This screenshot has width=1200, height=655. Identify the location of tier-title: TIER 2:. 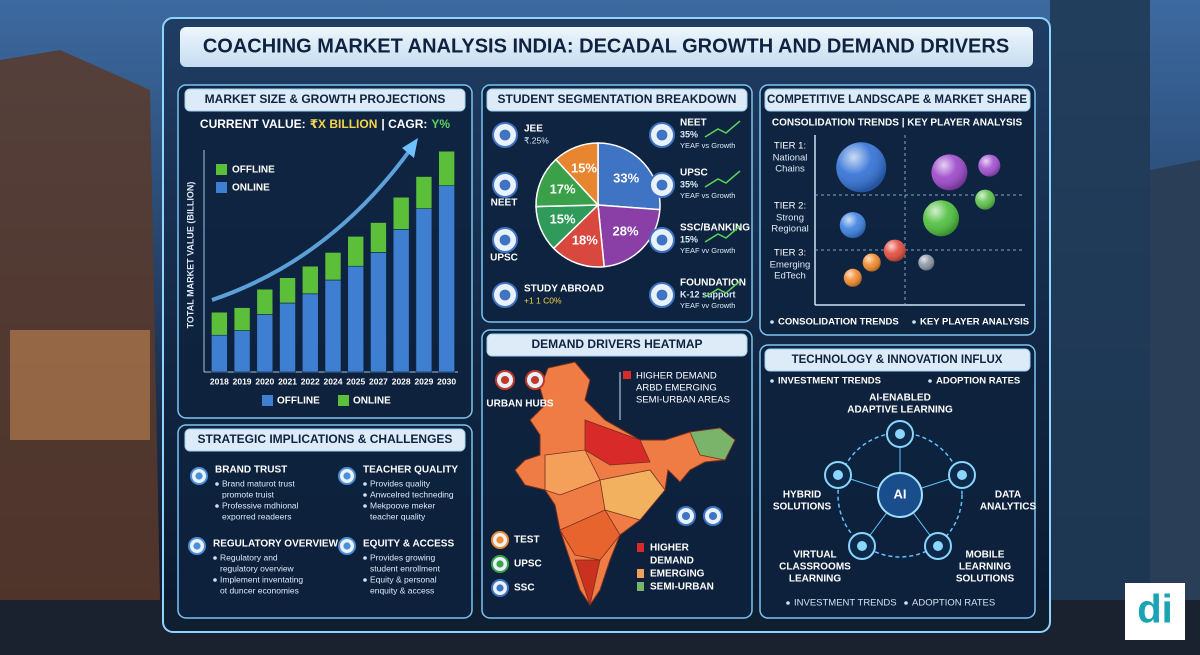
(790, 206).